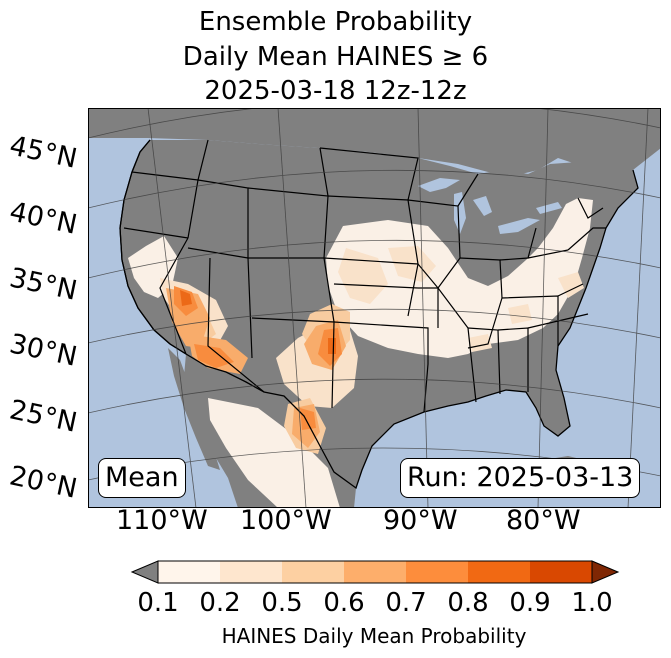  Describe the element at coordinates (162, 520) in the screenshot. I see `lon-label-110w: 110°W` at that location.